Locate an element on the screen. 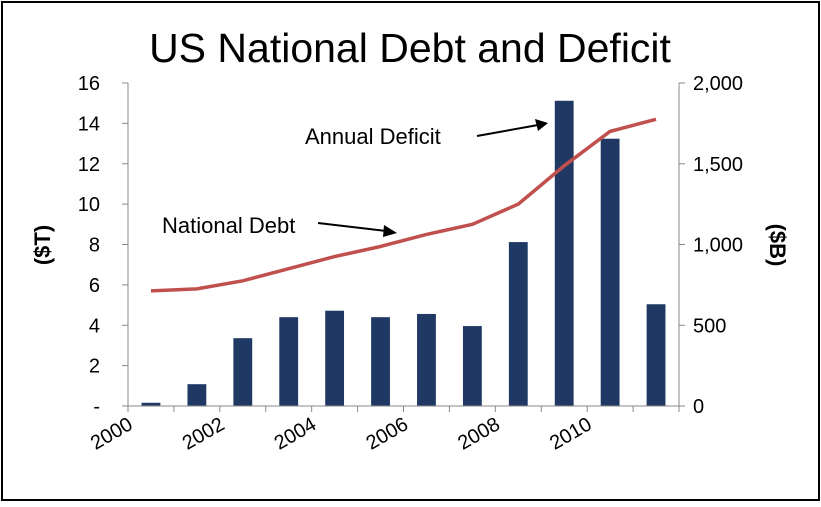 The height and width of the screenshot is (507, 821). left-axis-label: ($T) is located at coordinates (42, 245).